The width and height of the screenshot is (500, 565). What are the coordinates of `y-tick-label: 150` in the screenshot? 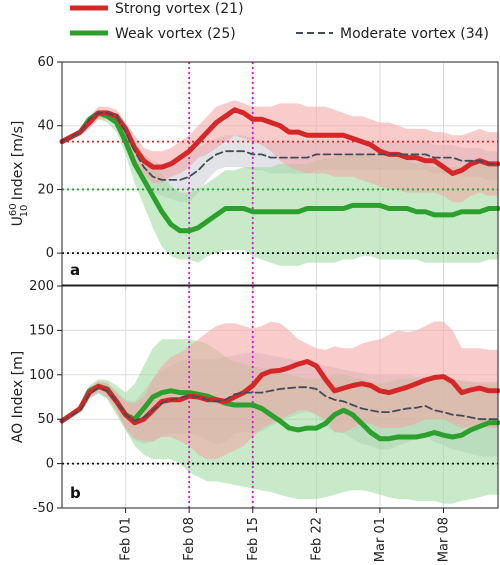 It's located at (41, 330).